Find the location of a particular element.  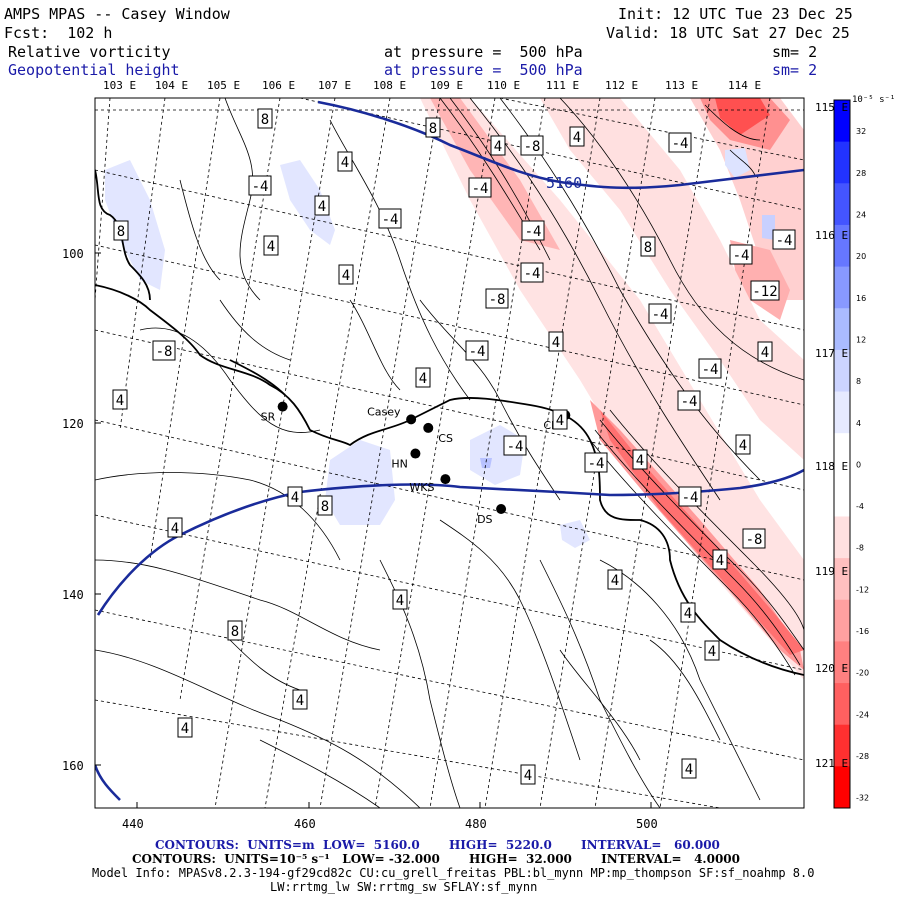

station-dot-sr is located at coordinates (282, 406).